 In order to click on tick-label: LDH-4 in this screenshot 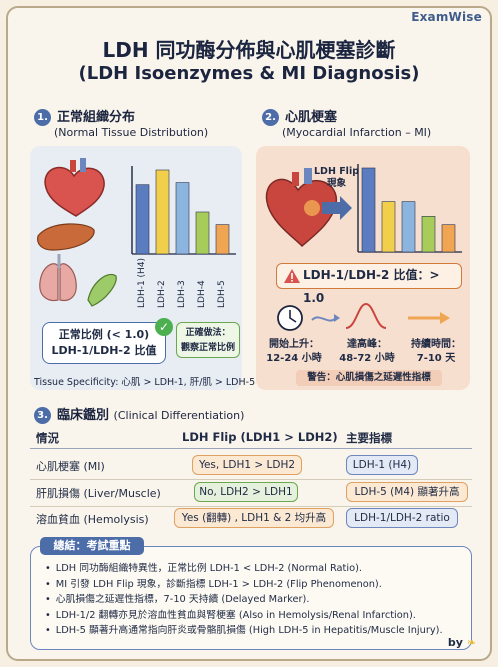, I will do `click(202, 294)`.